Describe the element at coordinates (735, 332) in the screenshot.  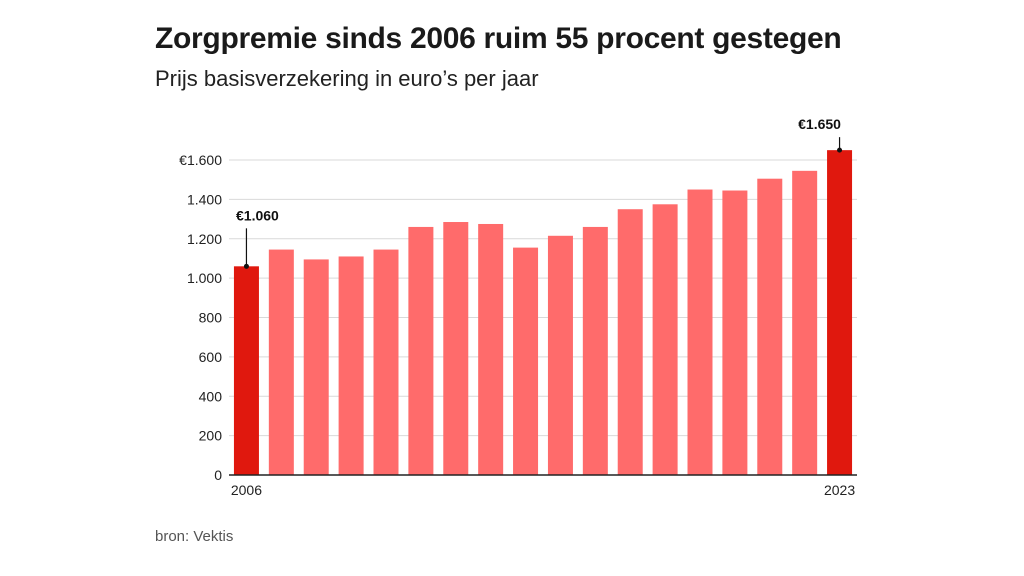
I see `bar-2020` at that location.